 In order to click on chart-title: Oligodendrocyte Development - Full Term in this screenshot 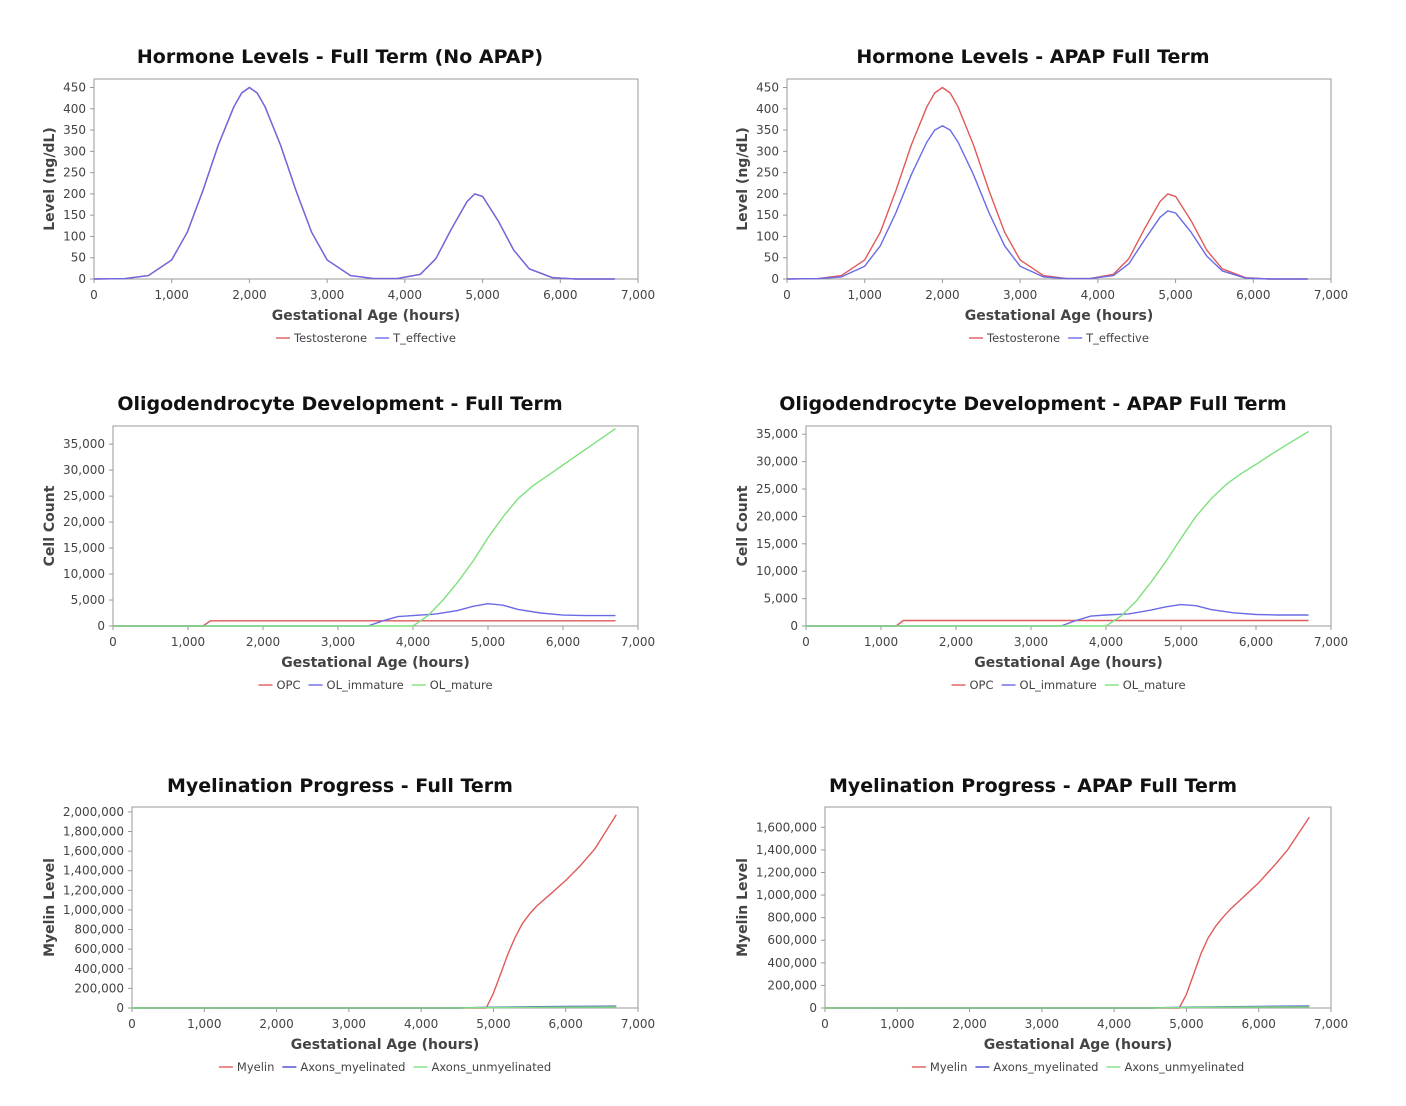, I will do `click(339, 404)`.